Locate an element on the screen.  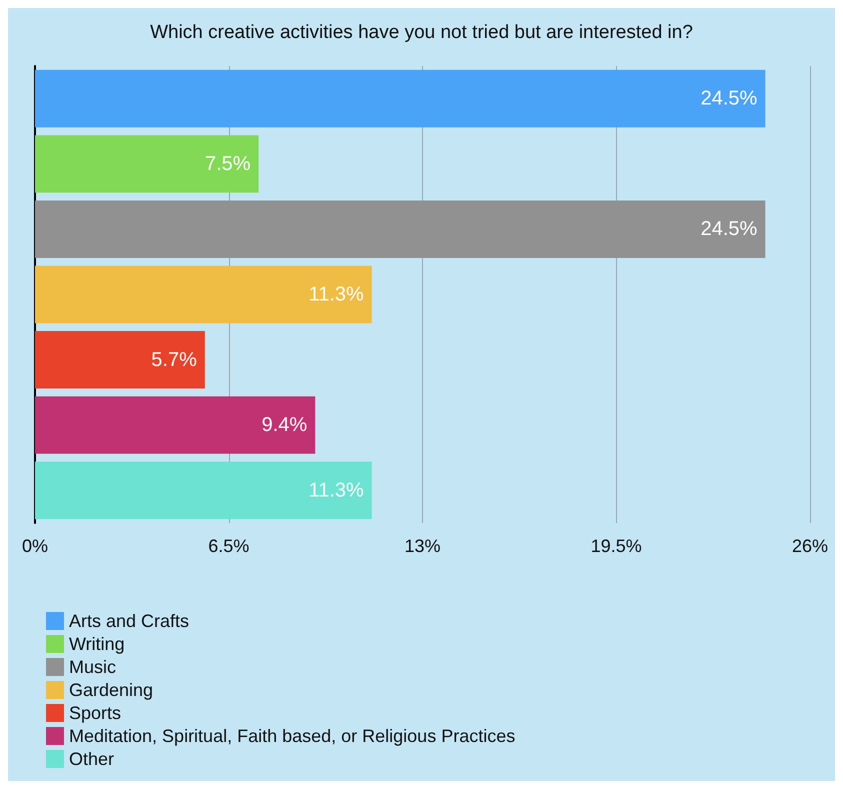
x-tick-label: 6.5% is located at coordinates (229, 546).